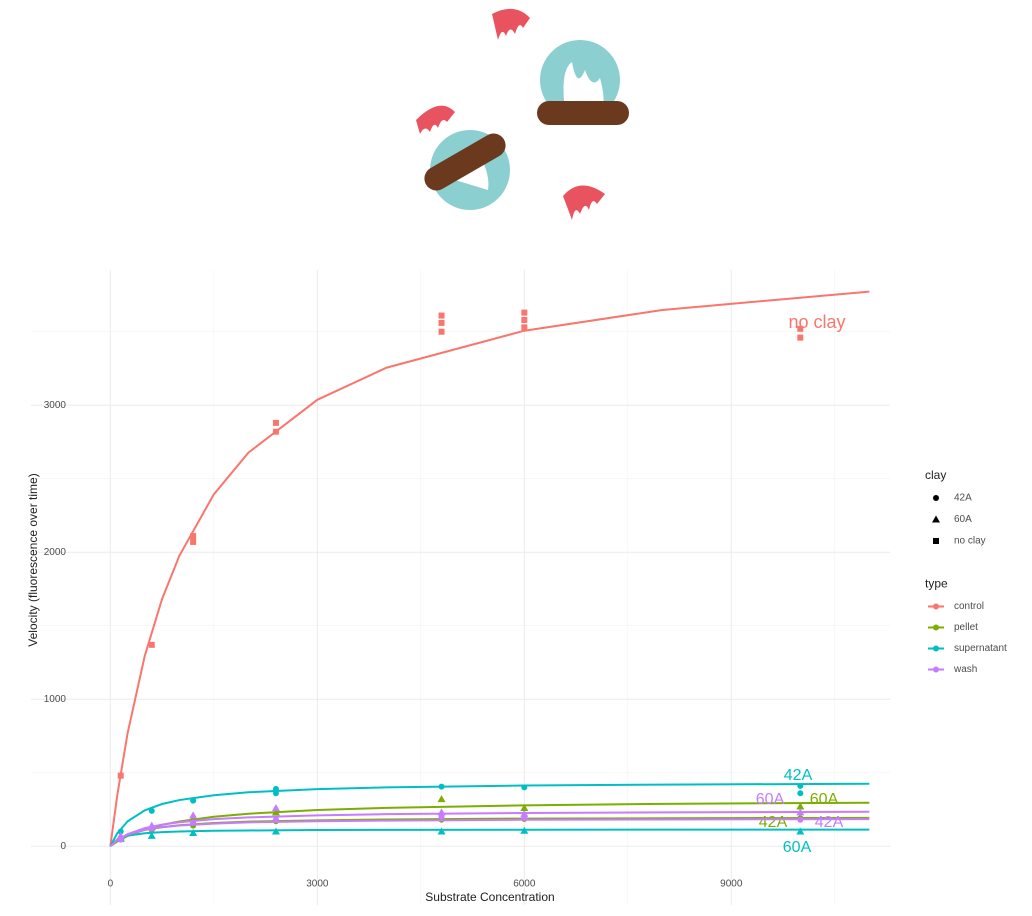 This screenshot has width=1032, height=916. What do you see at coordinates (936, 584) in the screenshot?
I see `legend-title: type` at bounding box center [936, 584].